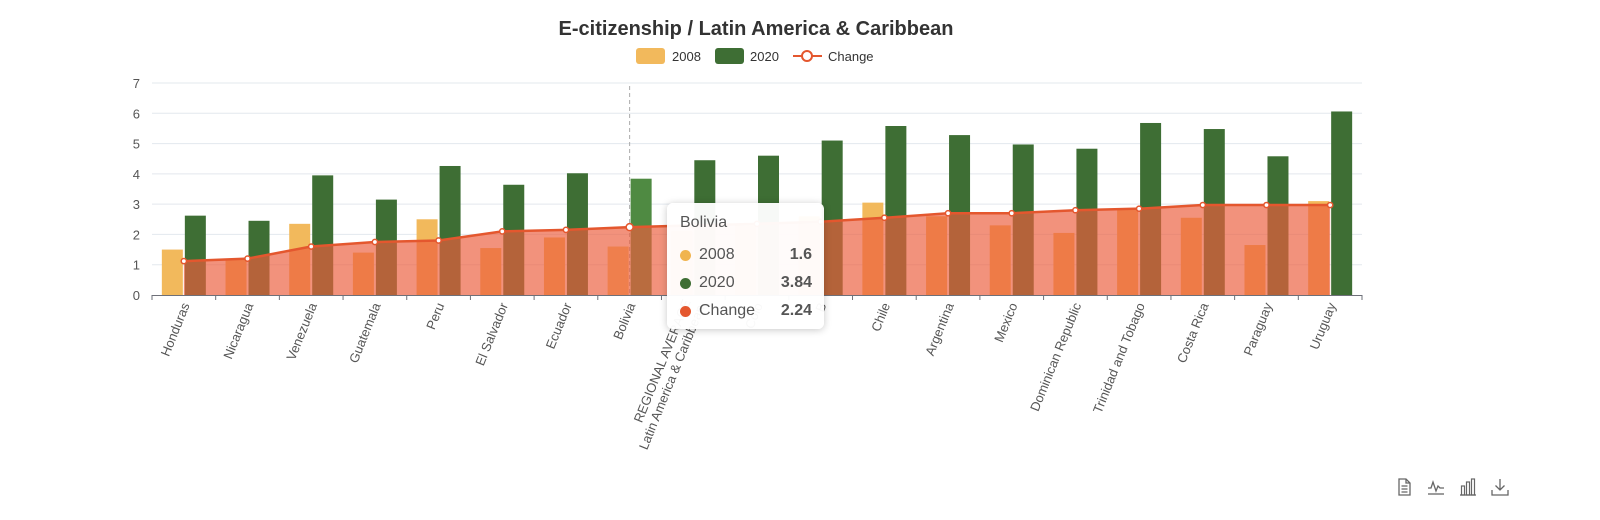 This screenshot has width=1600, height=520. Describe the element at coordinates (1342, 203) in the screenshot. I see `bar-2020` at that location.